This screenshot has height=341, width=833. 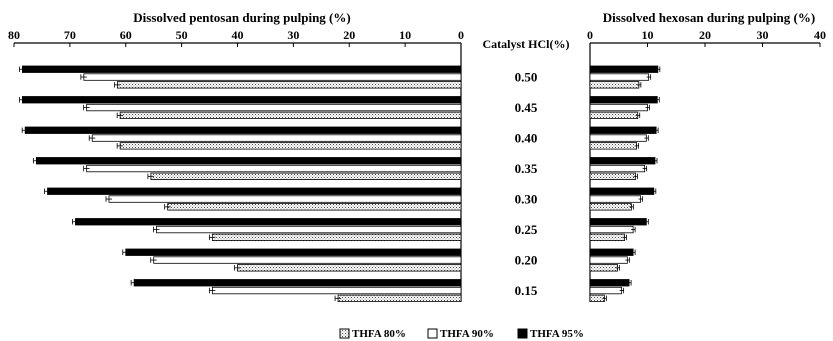 I want to click on category-axis-label: Catalyst HCl(%), so click(x=526, y=44).